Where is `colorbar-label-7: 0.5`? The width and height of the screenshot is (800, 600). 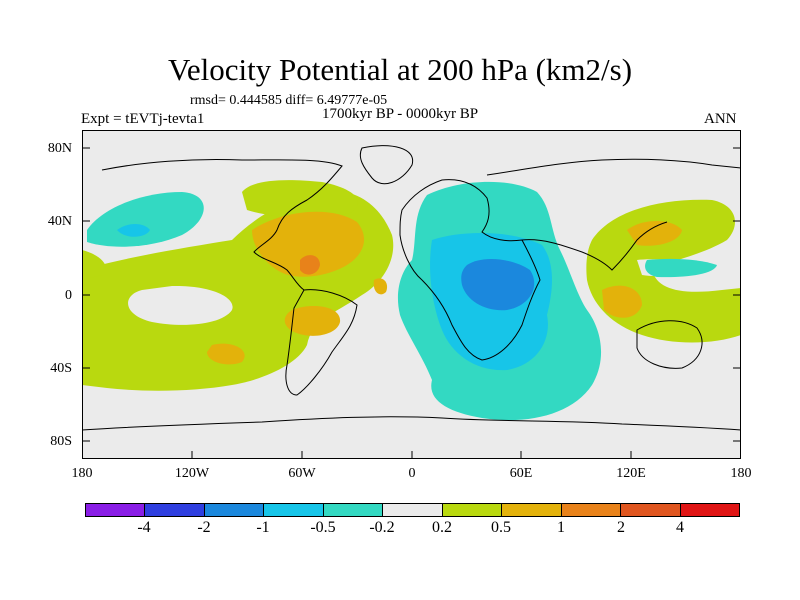 colorbar-label-7: 0.5 is located at coordinates (501, 527).